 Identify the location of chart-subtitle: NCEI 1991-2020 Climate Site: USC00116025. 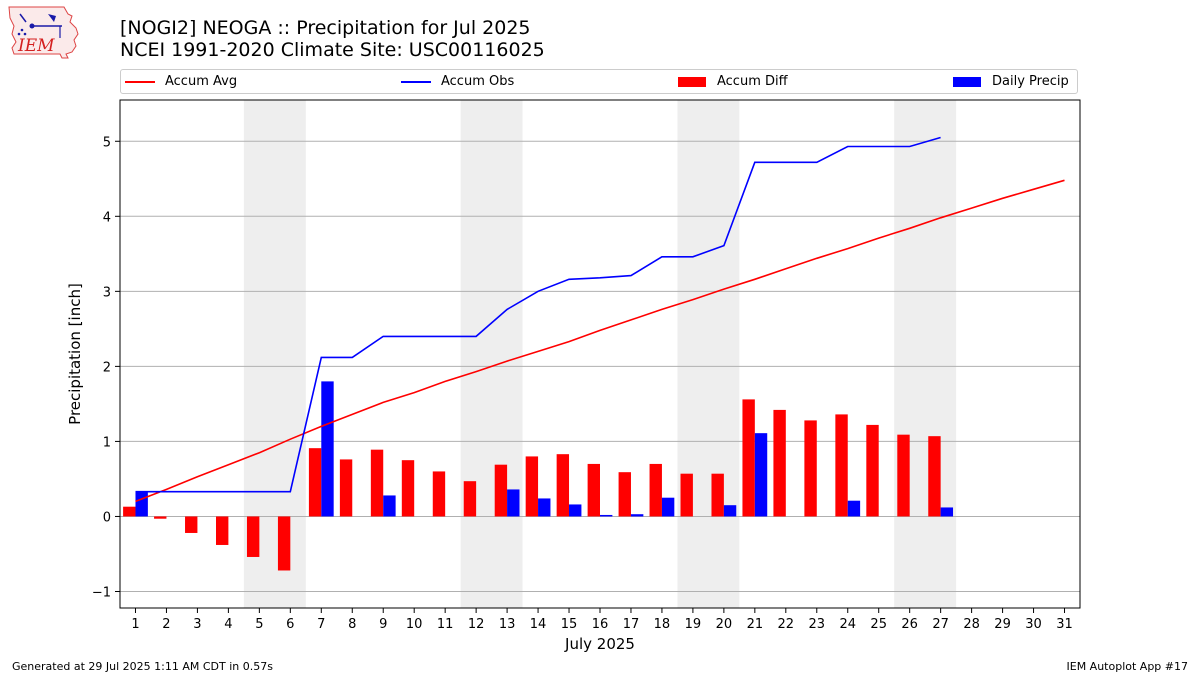
(332, 50).